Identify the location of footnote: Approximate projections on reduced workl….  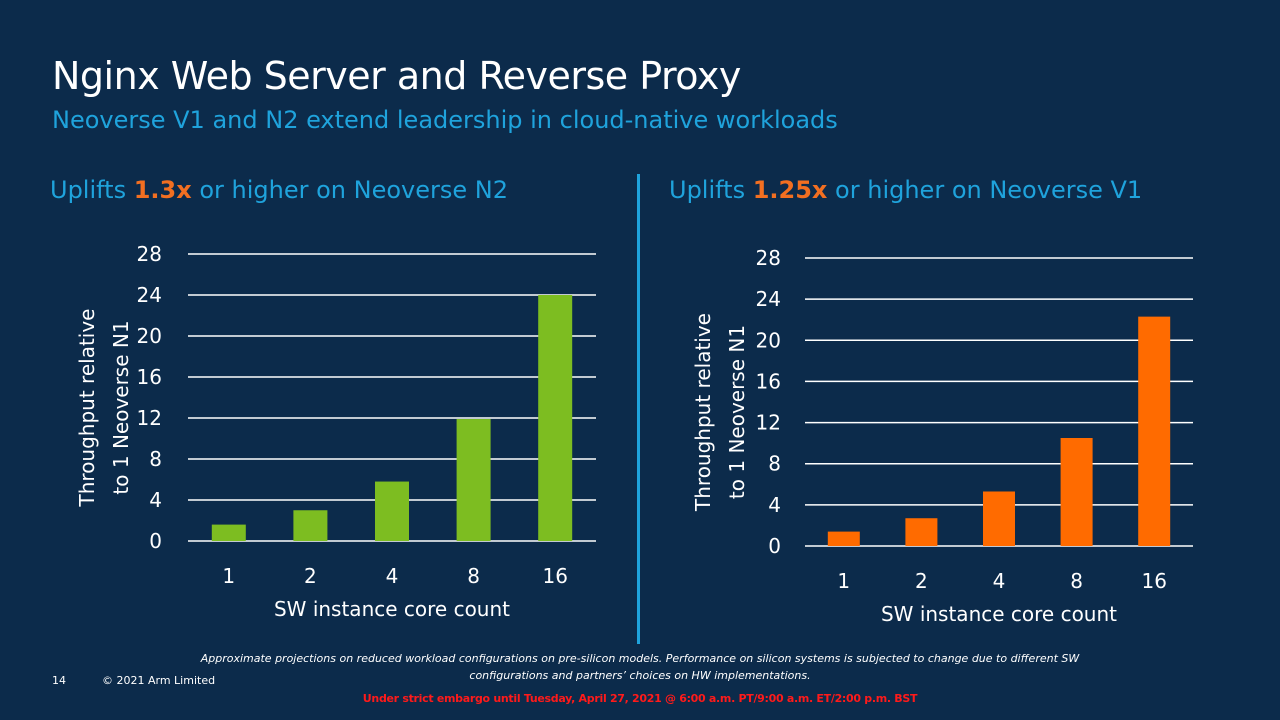
(640, 667).